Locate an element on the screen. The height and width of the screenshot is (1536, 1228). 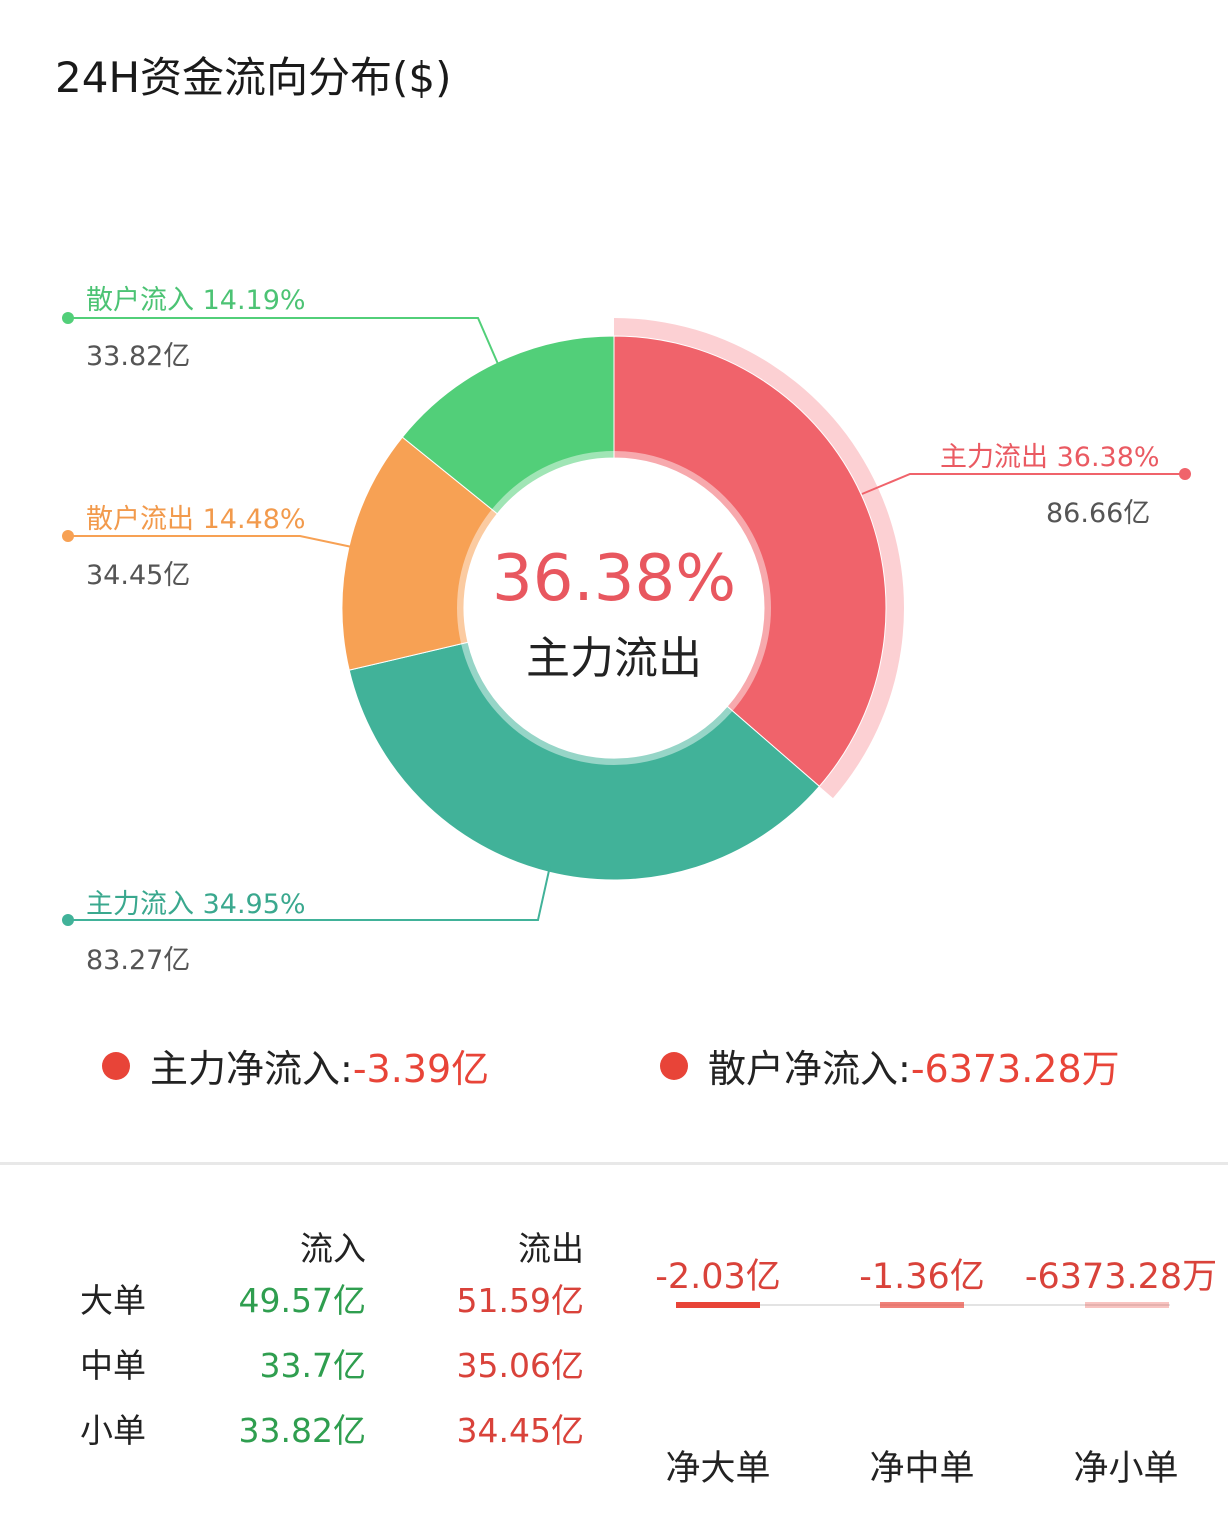
section-divider is located at coordinates (614, 1163).